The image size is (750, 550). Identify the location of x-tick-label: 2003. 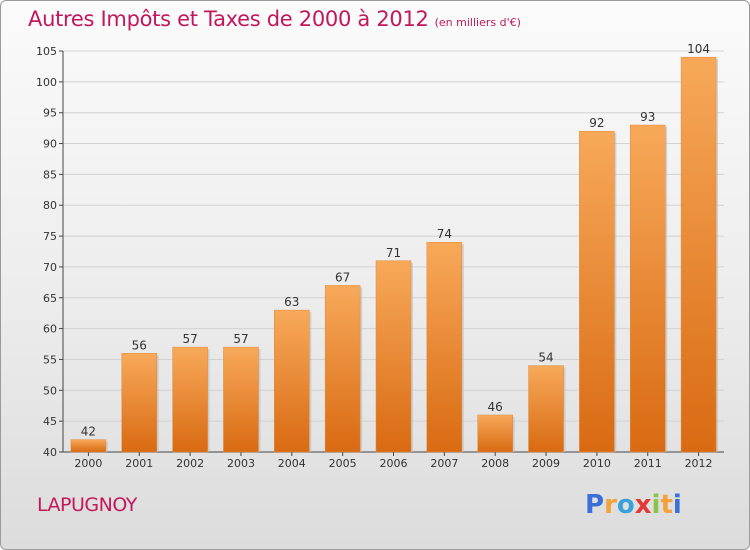
(241, 463).